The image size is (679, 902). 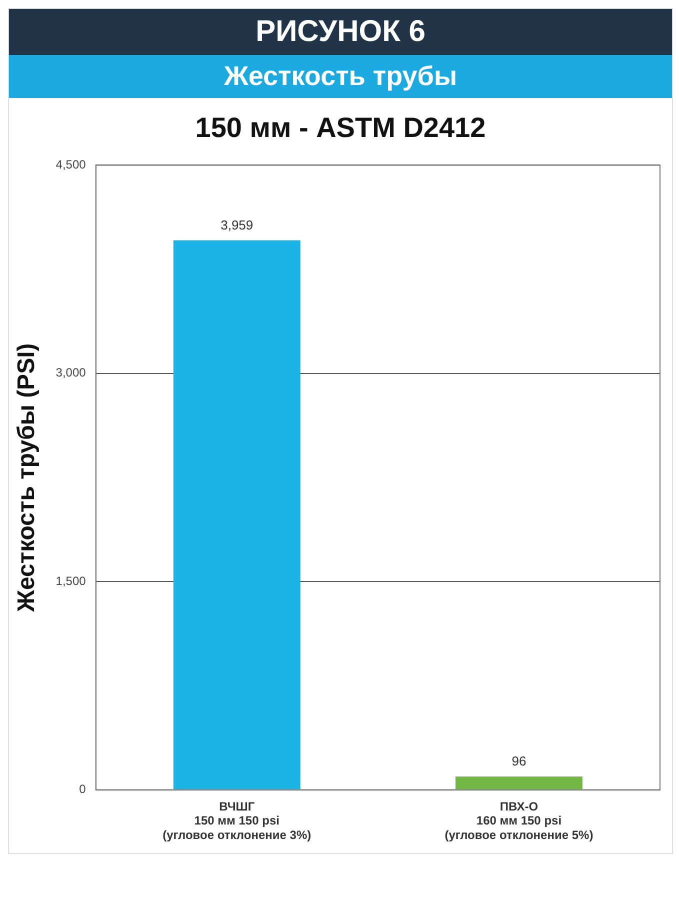 What do you see at coordinates (71, 373) in the screenshot?
I see `y-tick-label: 3,000` at bounding box center [71, 373].